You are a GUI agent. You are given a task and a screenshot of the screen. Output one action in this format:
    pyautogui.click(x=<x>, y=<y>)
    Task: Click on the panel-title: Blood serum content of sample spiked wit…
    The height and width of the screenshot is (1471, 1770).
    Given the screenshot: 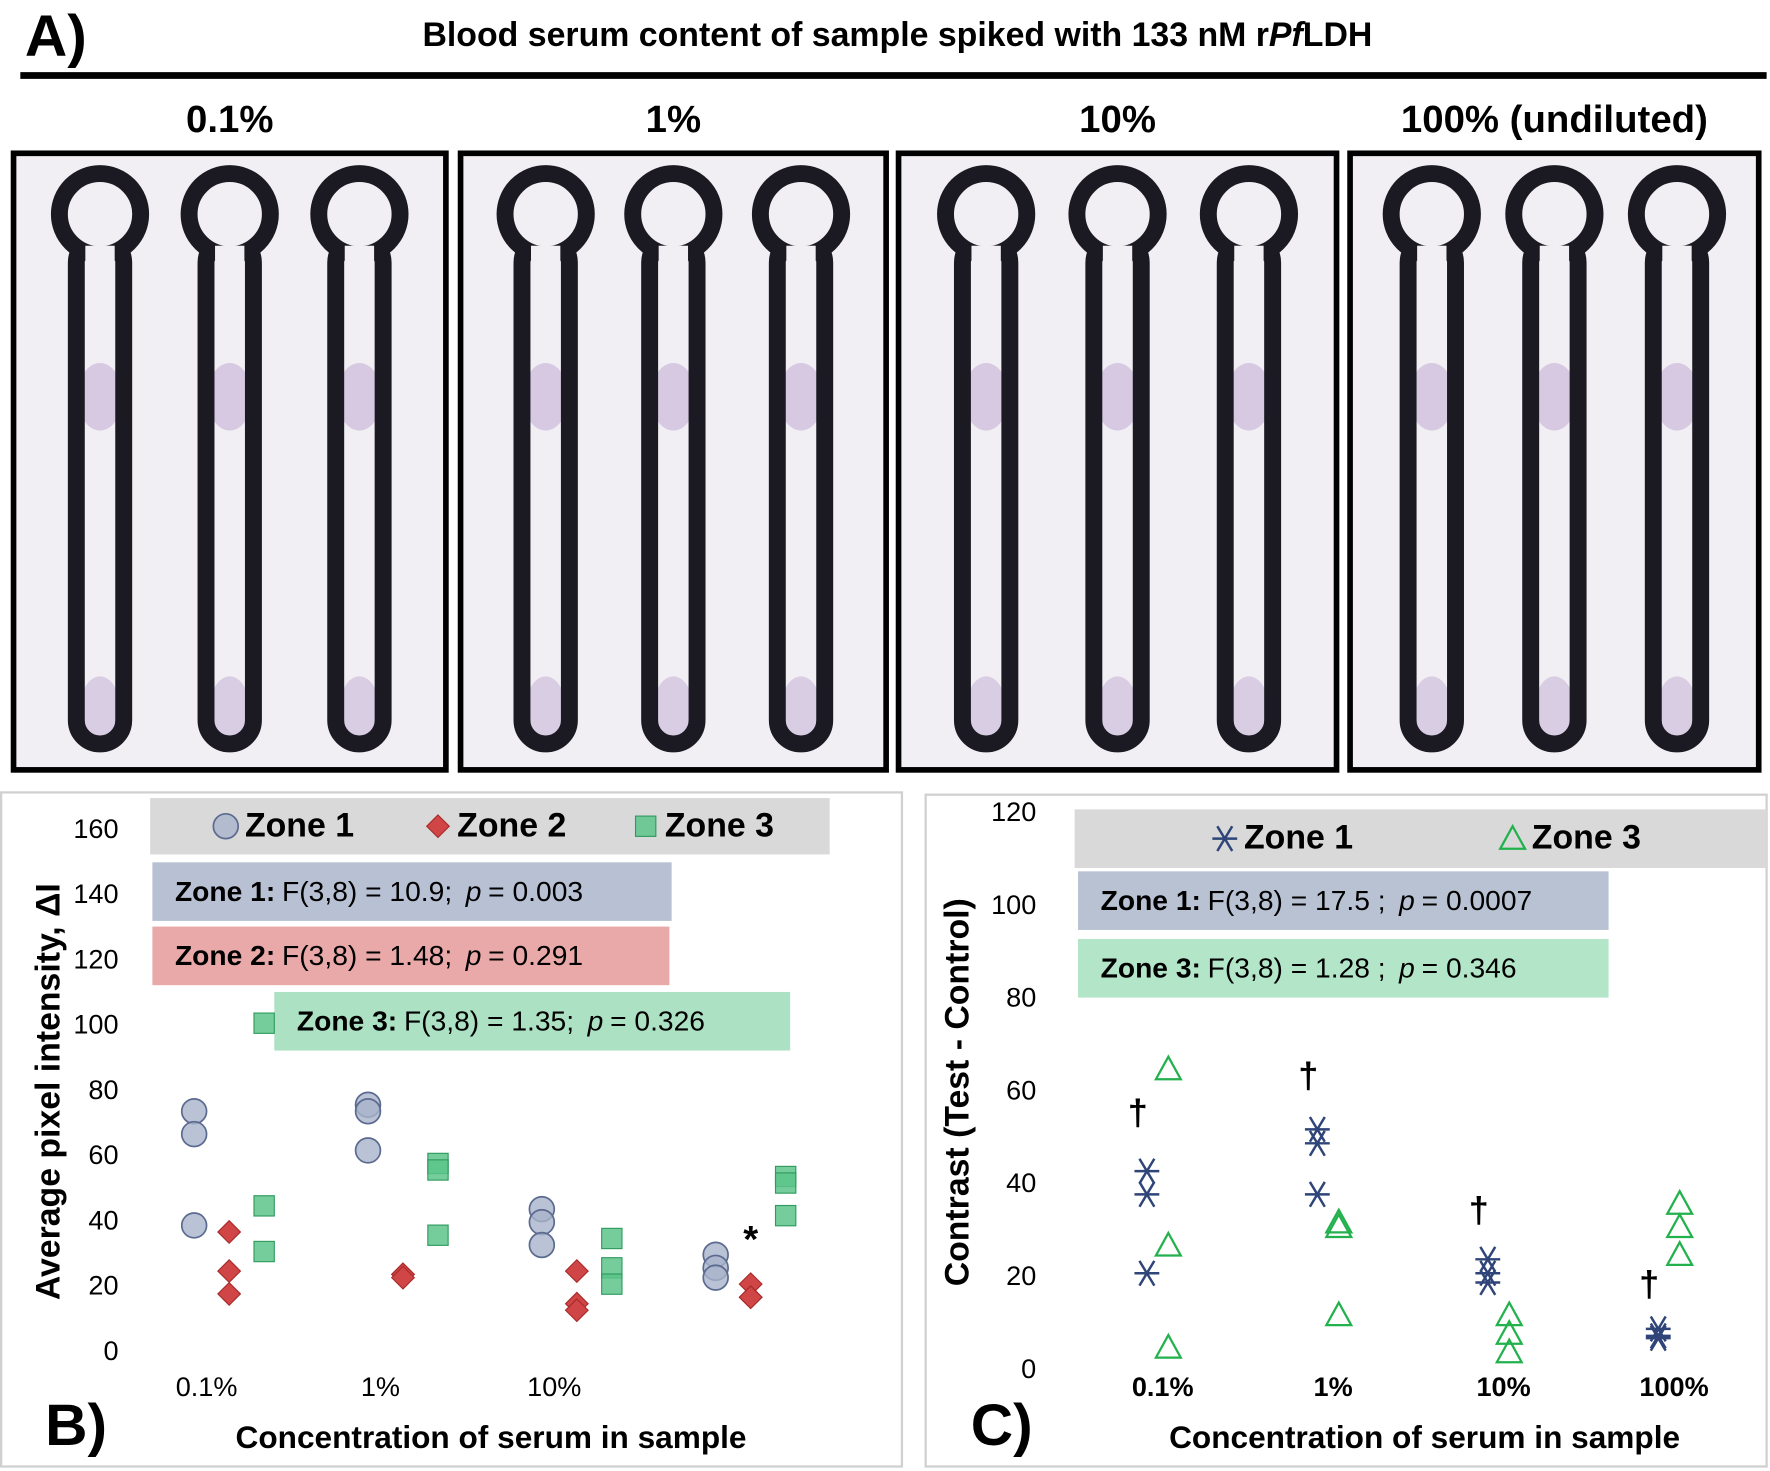 What is the action you would take?
    pyautogui.click(x=897, y=35)
    